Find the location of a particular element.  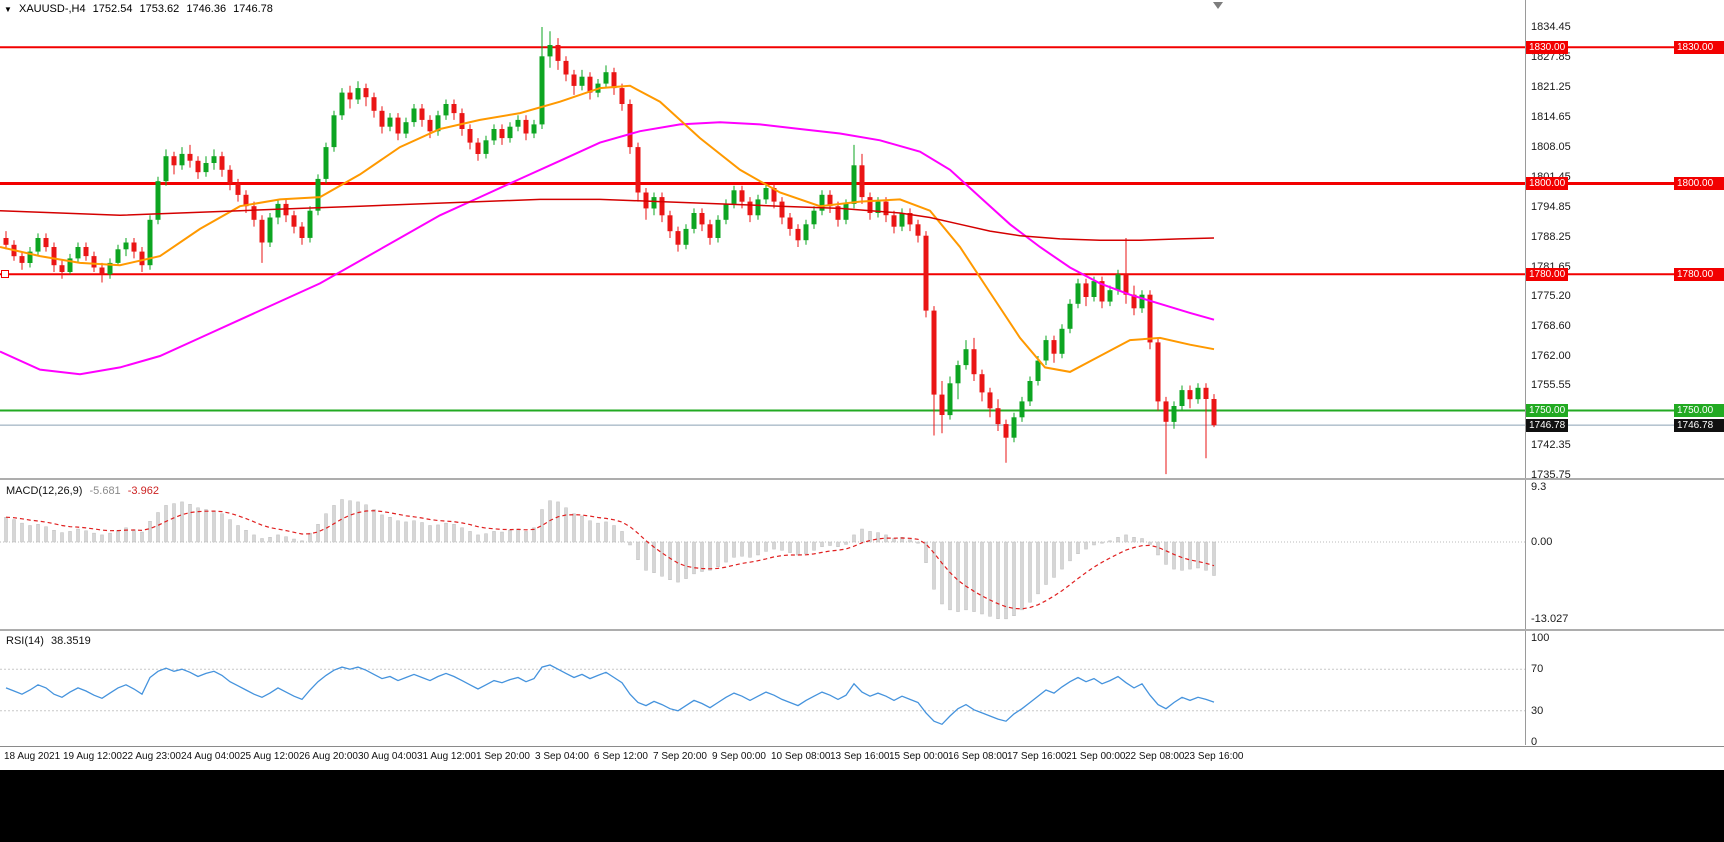

price-label: 1808.05 is located at coordinates (1551, 146).